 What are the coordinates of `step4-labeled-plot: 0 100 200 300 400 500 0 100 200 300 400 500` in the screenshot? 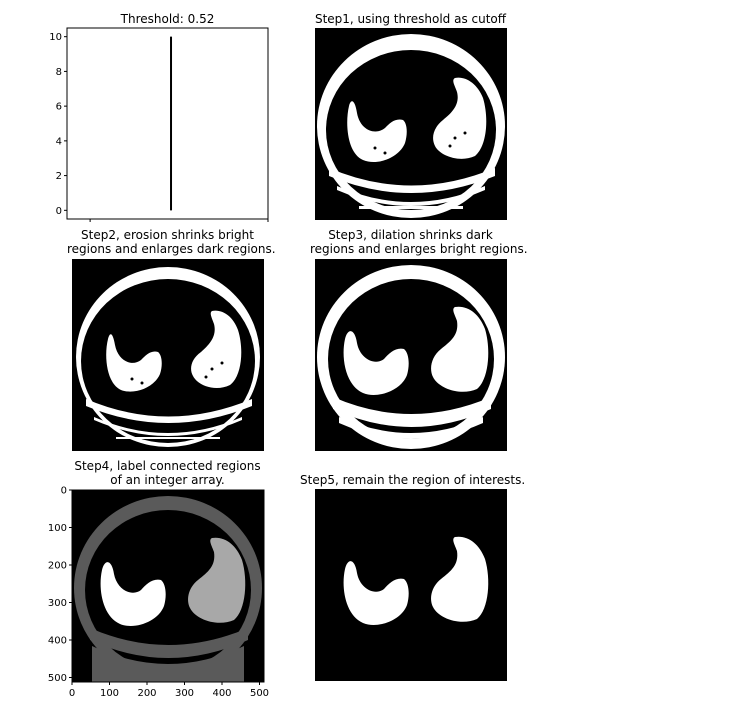 It's located at (152, 591).